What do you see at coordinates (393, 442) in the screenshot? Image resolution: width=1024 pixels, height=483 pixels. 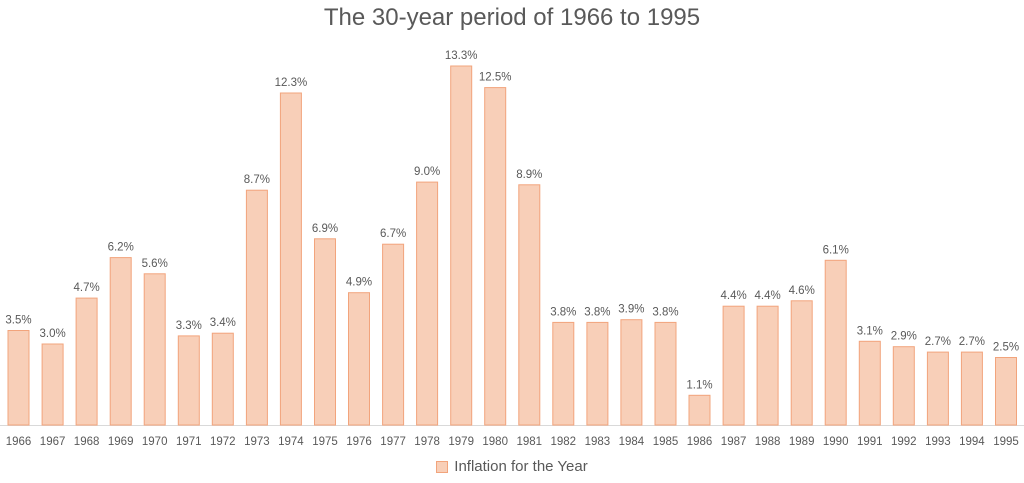 I see `x-tick-label-1977: 1977` at bounding box center [393, 442].